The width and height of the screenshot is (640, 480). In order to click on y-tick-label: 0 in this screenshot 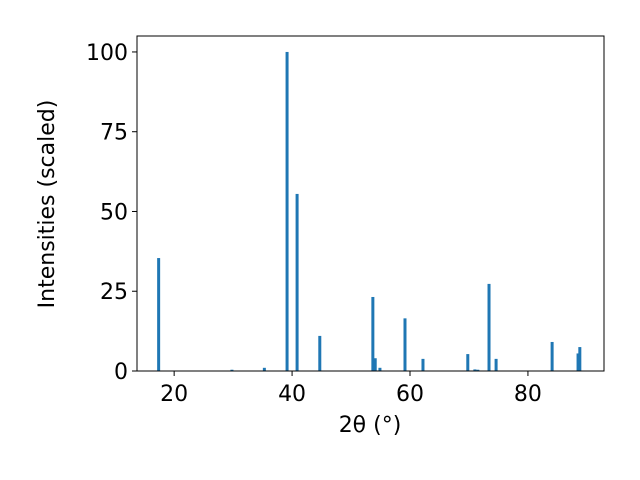, I will do `click(121, 372)`.